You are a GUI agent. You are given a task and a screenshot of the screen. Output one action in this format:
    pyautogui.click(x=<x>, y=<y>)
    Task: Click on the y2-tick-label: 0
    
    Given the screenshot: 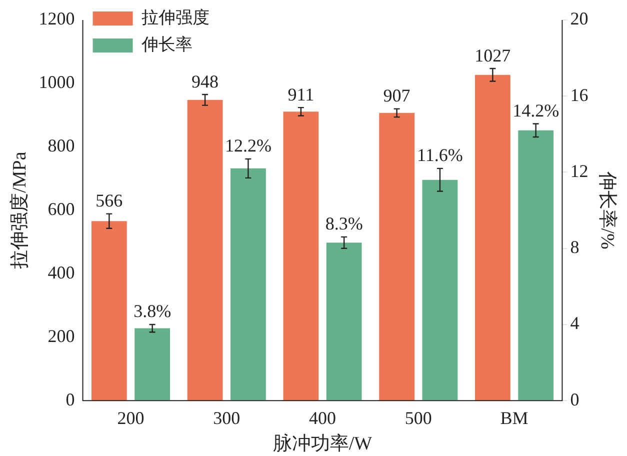 What is the action you would take?
    pyautogui.click(x=575, y=399)
    